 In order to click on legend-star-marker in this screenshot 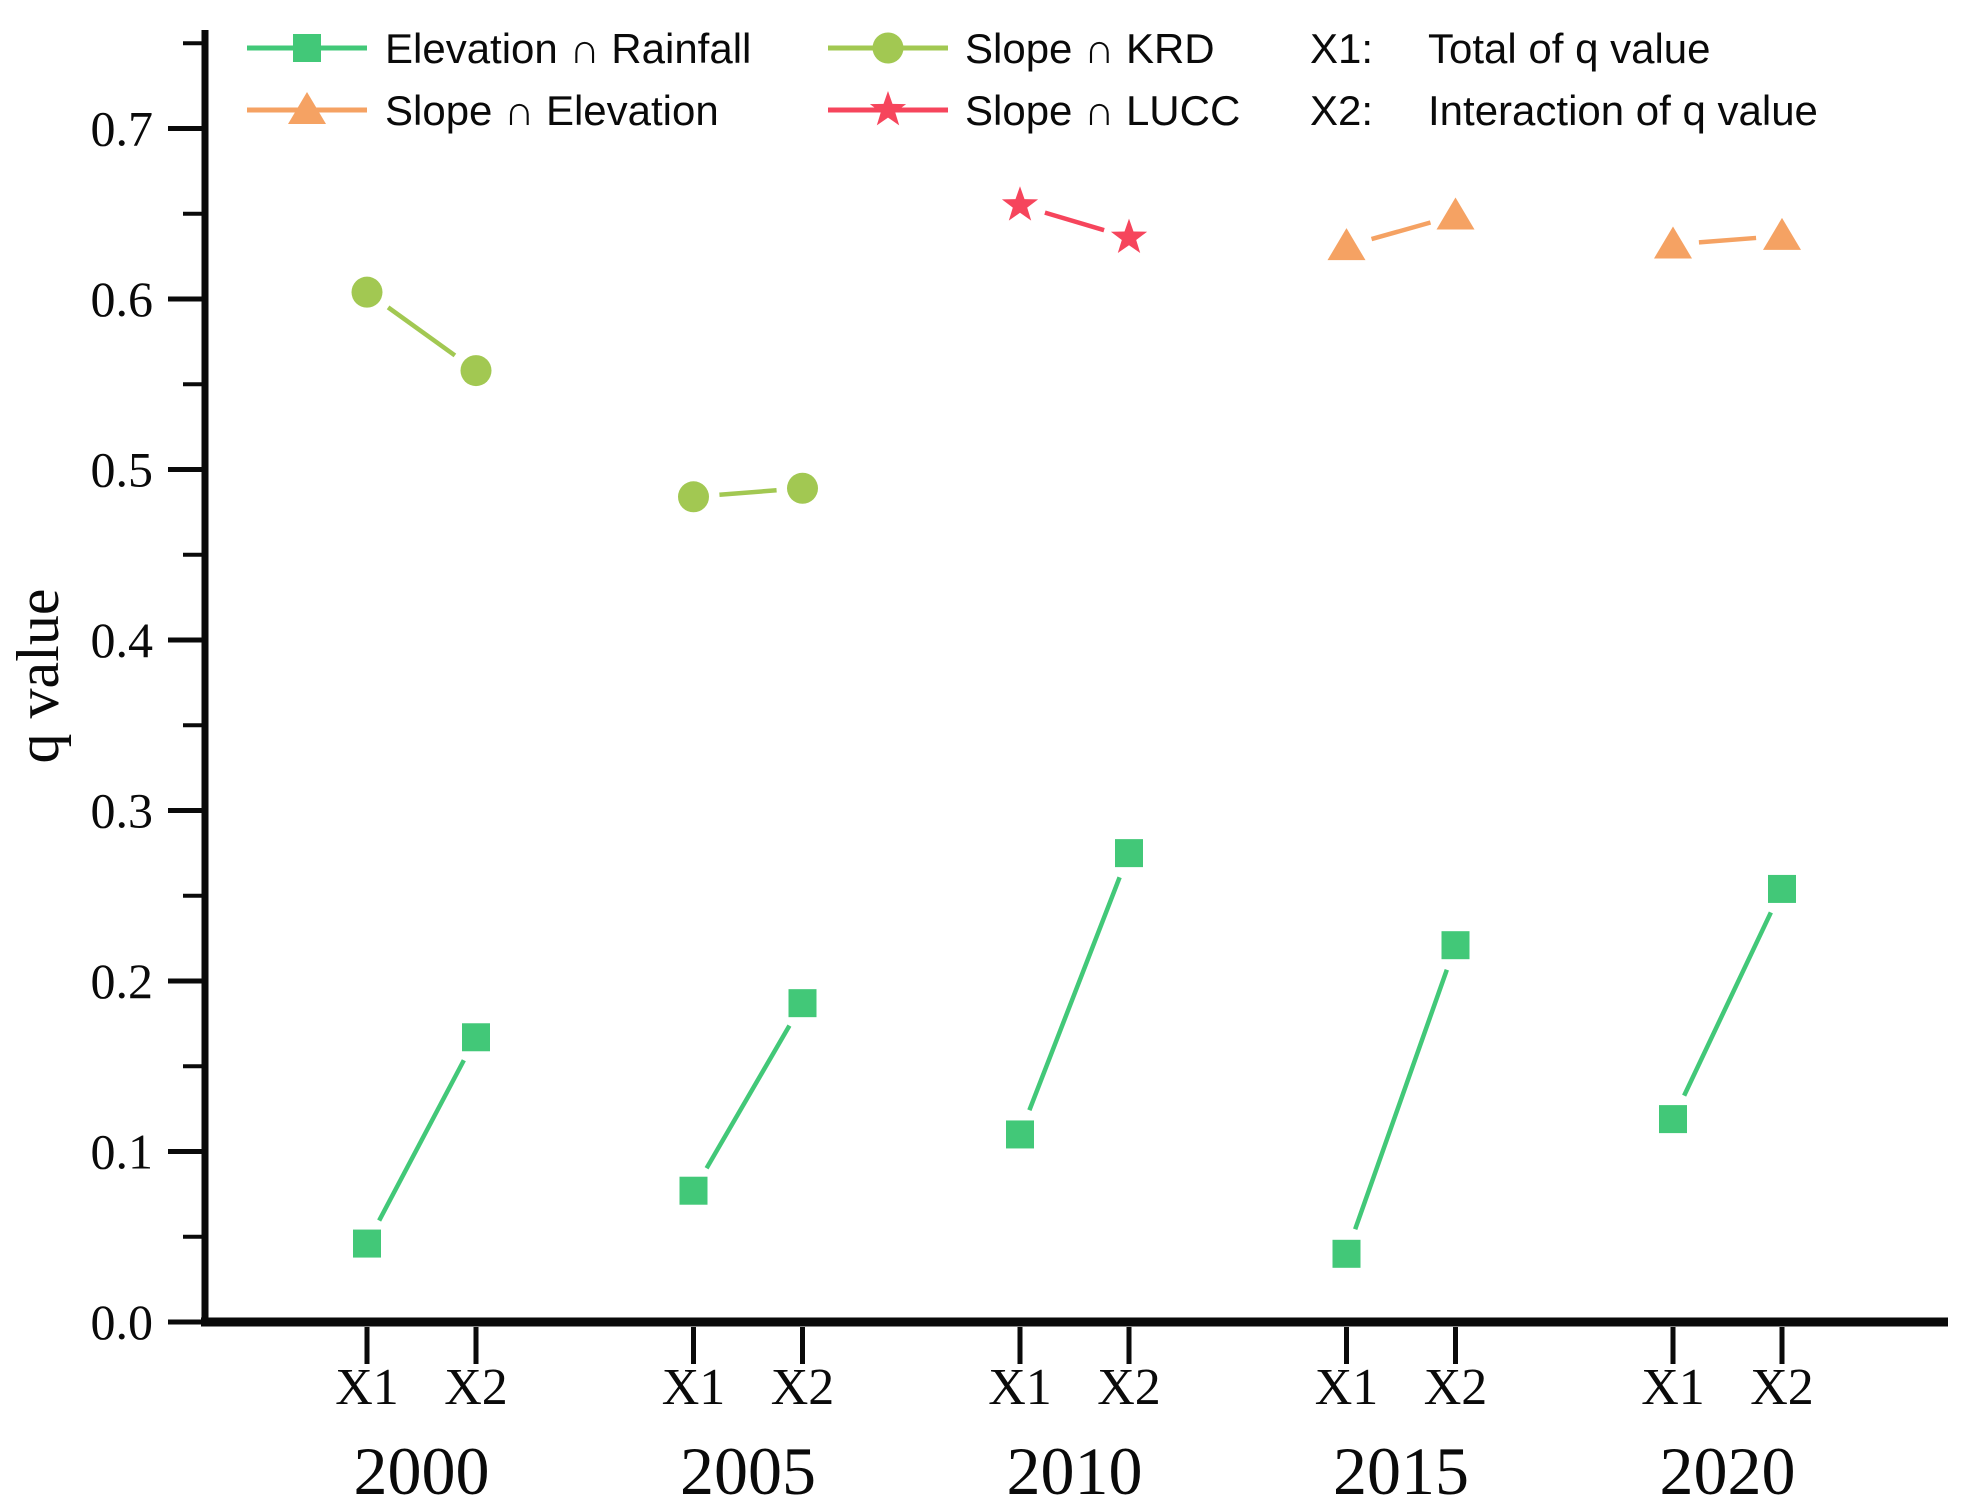, I will do `click(888, 108)`.